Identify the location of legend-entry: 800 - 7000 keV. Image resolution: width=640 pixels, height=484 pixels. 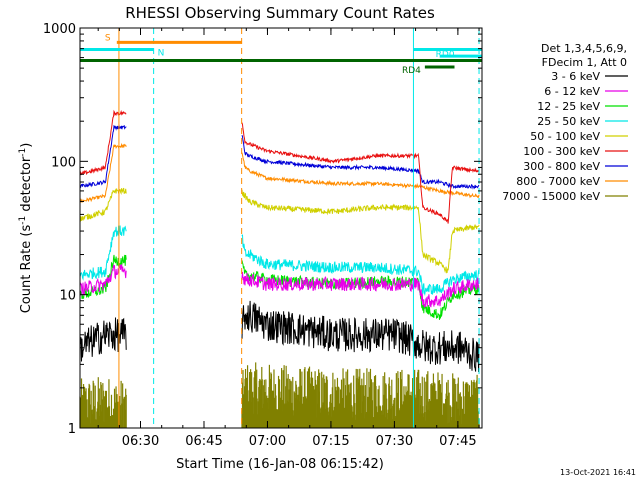
(558, 181).